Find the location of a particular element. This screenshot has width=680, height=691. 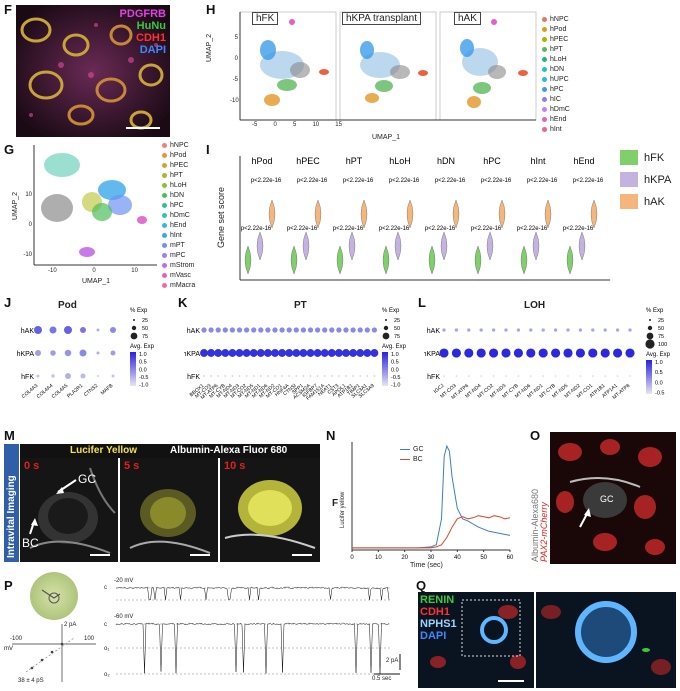

G-legend-label: mMacra is located at coordinates (183, 285).